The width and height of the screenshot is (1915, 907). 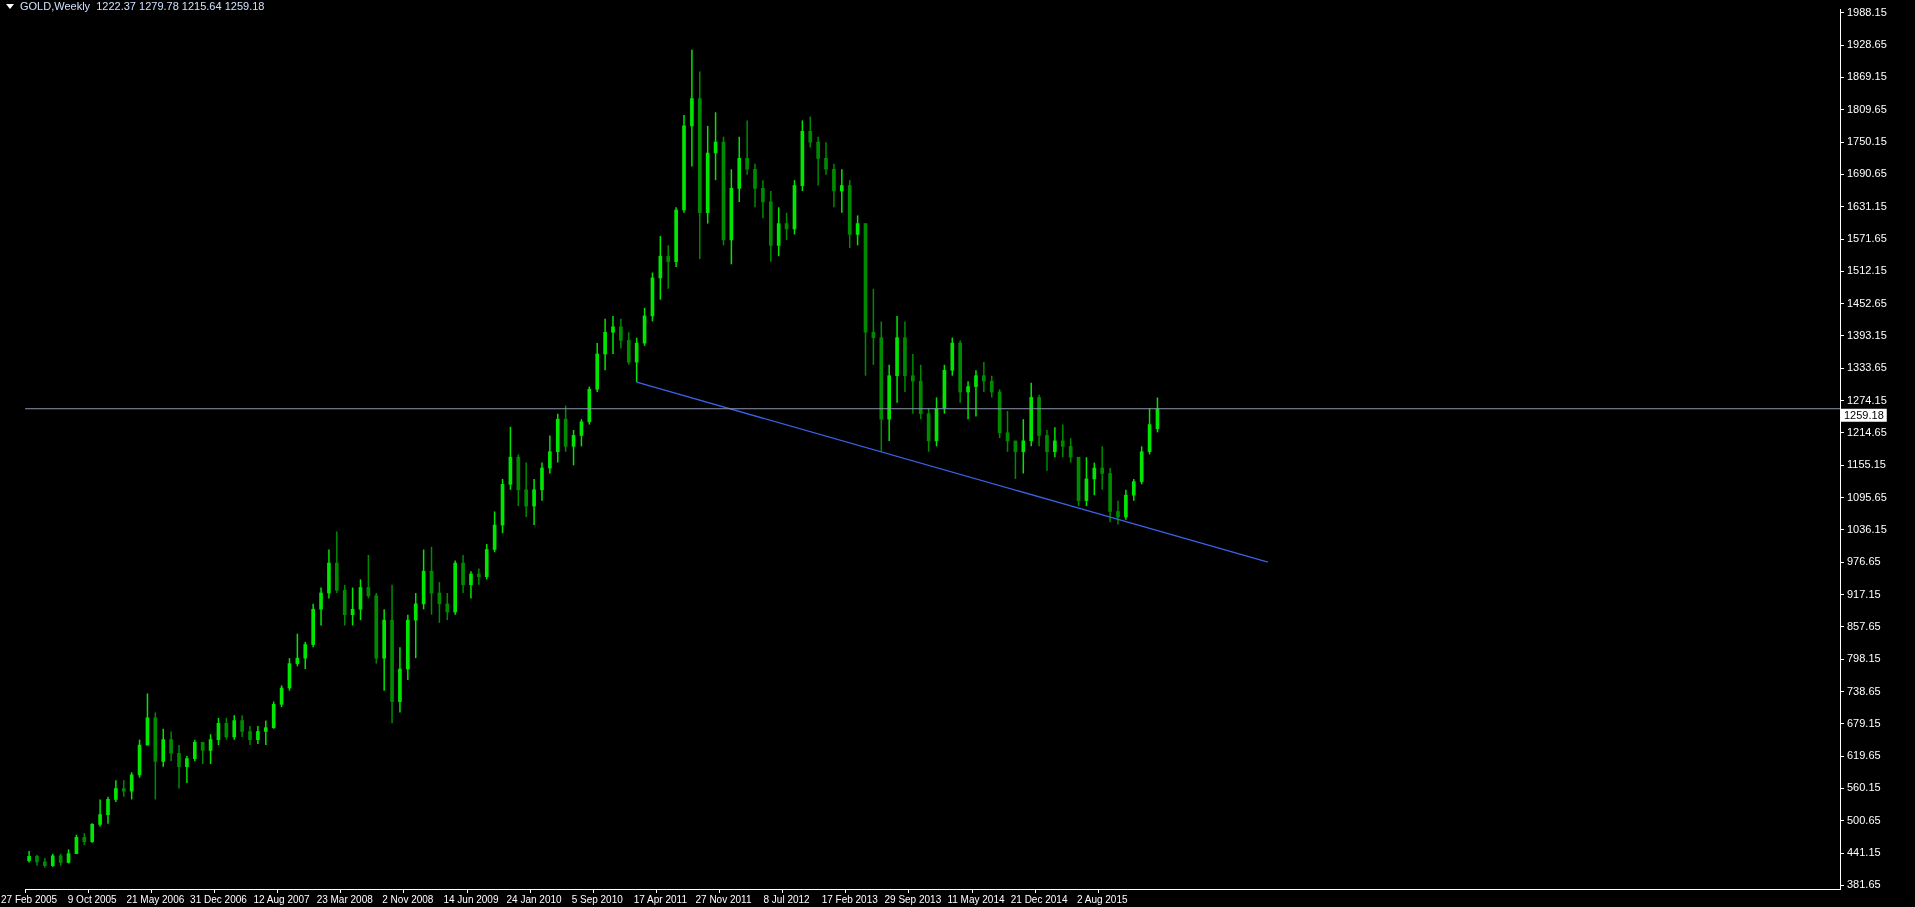 I want to click on x-tick-label: 24 Jan 2010, so click(x=534, y=899).